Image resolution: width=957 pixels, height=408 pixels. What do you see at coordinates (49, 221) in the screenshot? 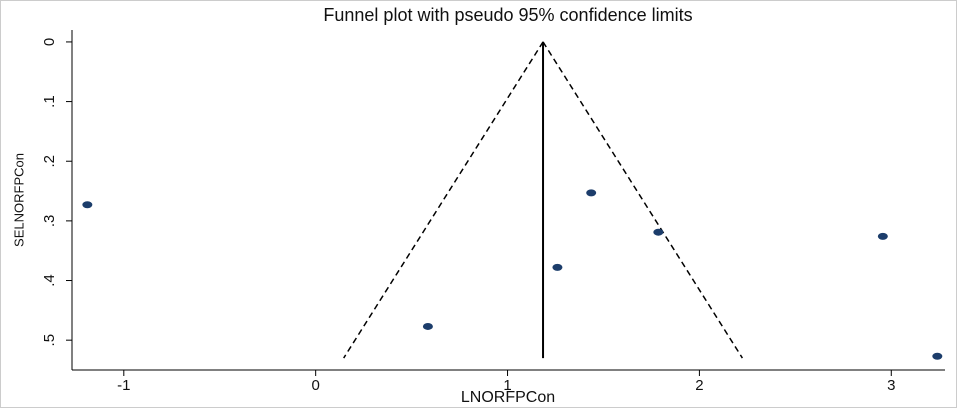
I see `y-tick-label: .3` at bounding box center [49, 221].